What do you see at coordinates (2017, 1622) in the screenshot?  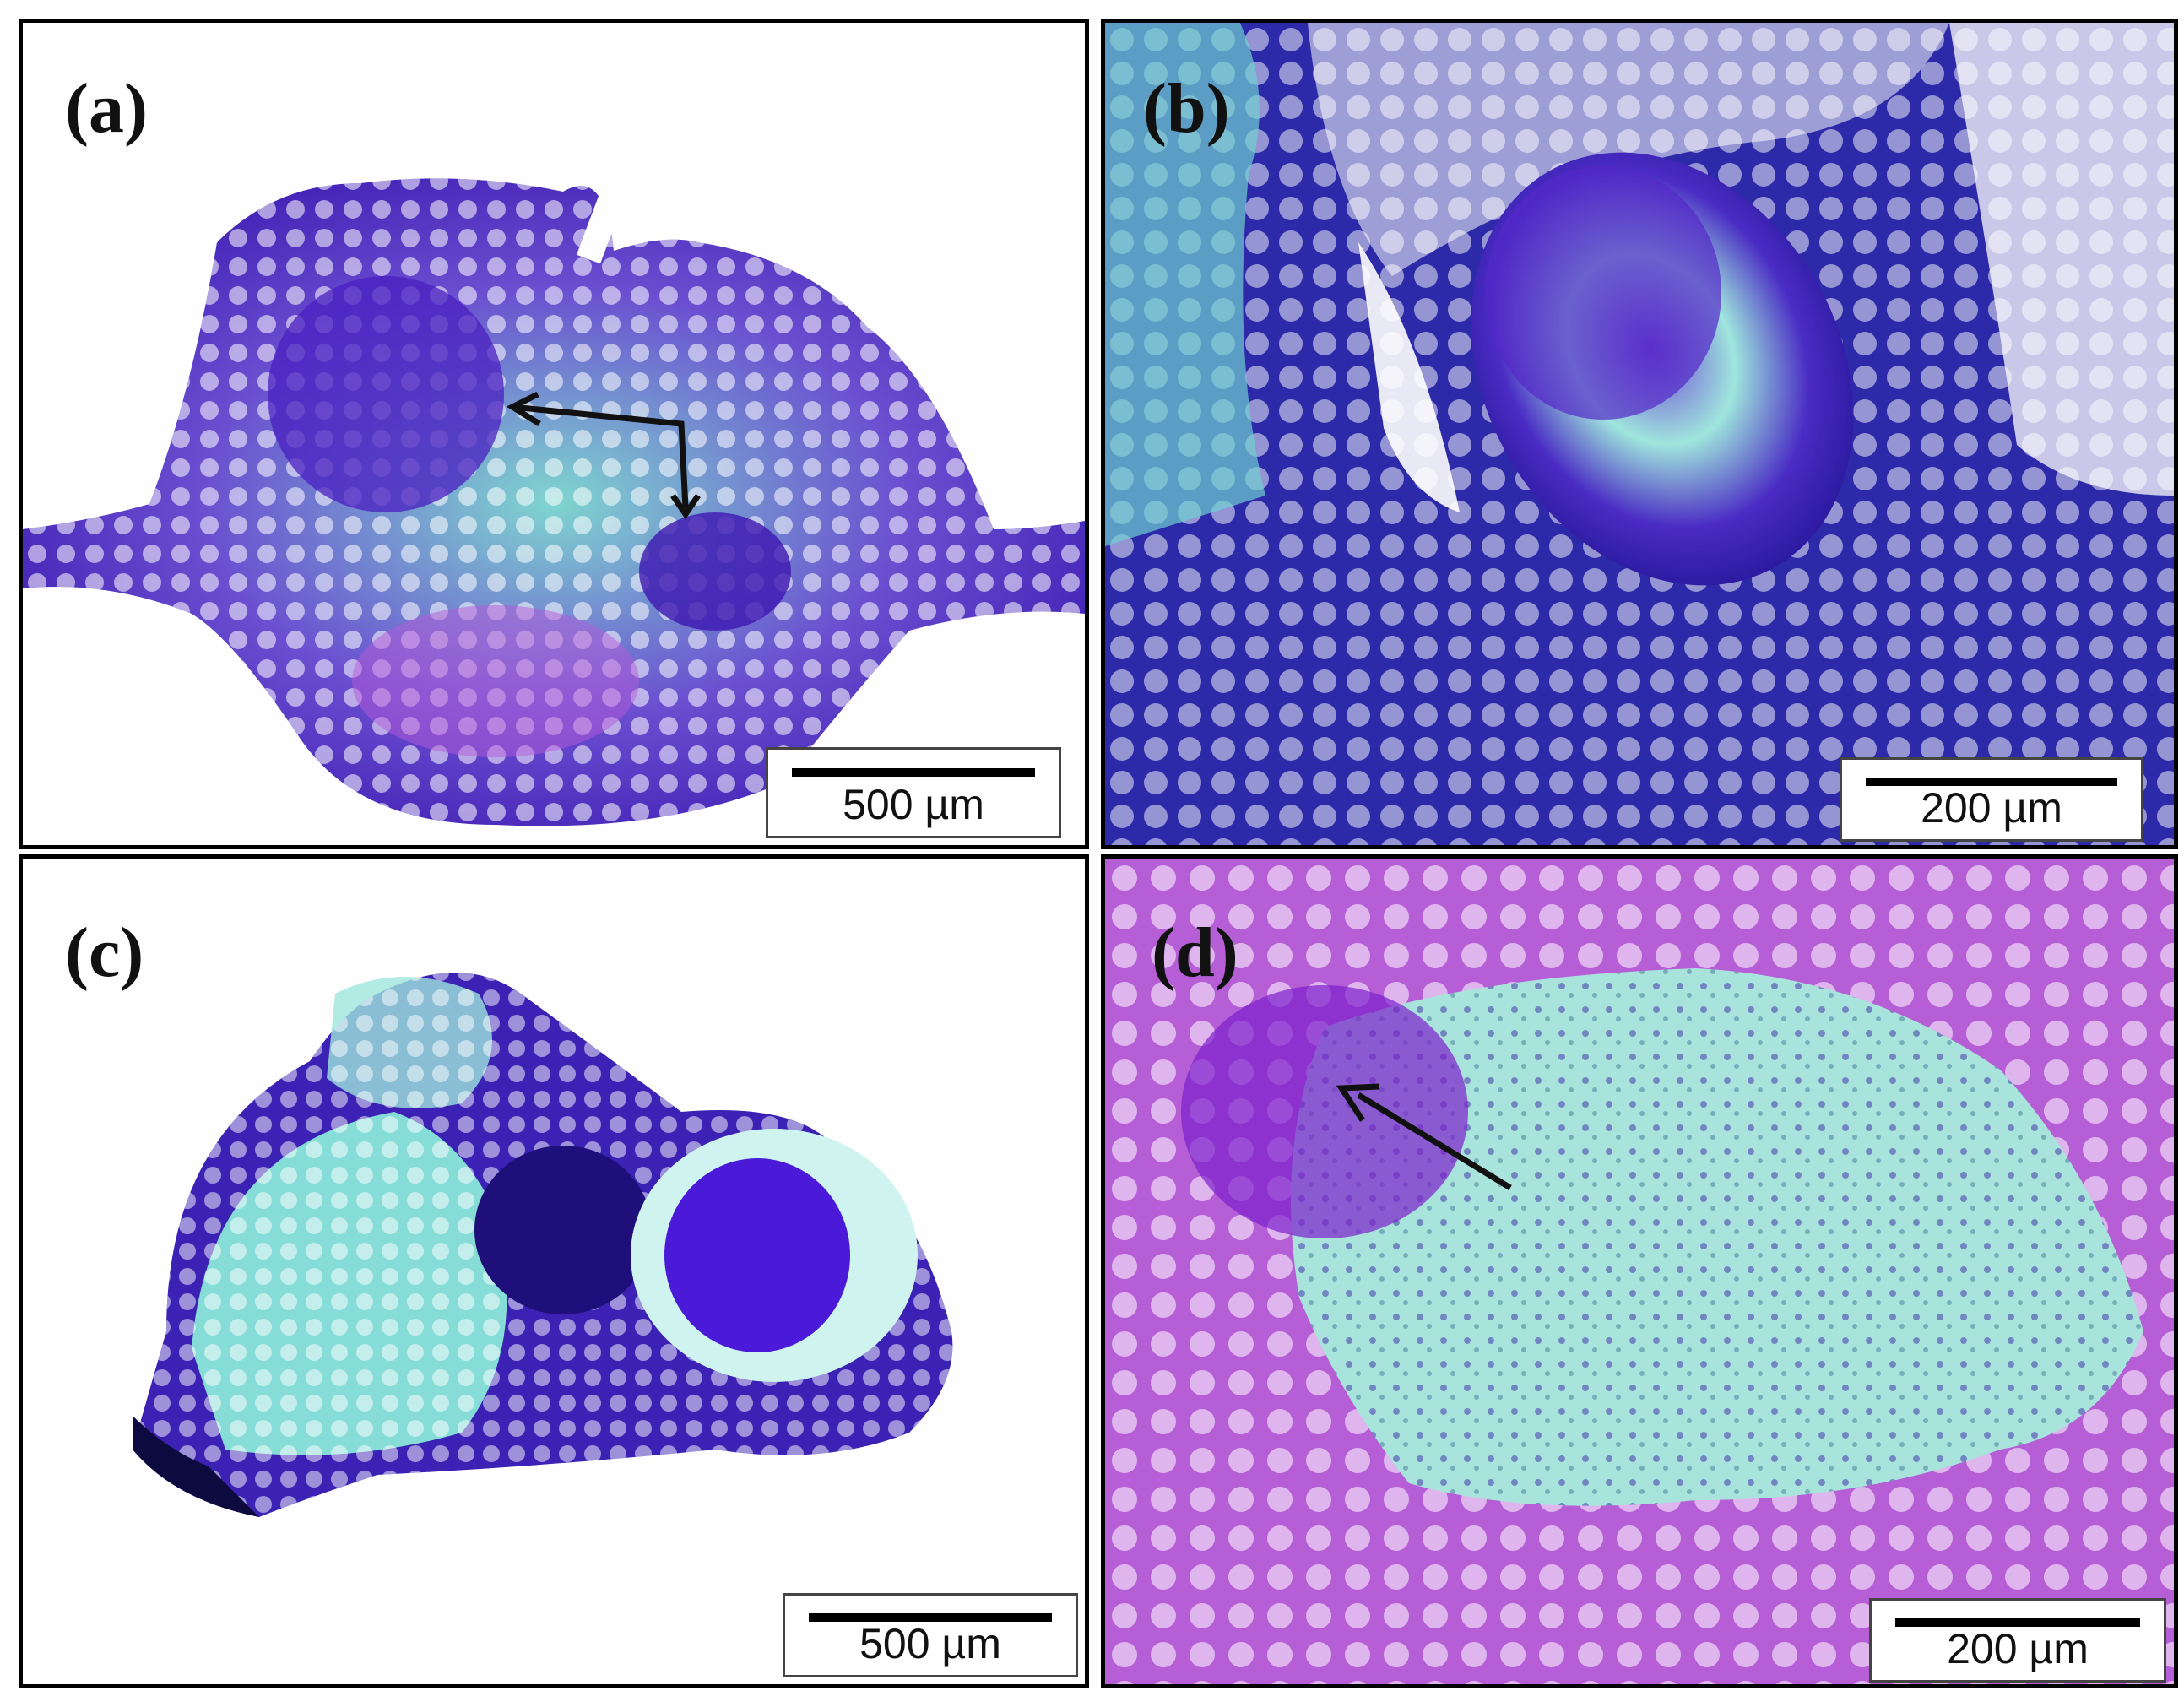 I see `scale-bar-d` at bounding box center [2017, 1622].